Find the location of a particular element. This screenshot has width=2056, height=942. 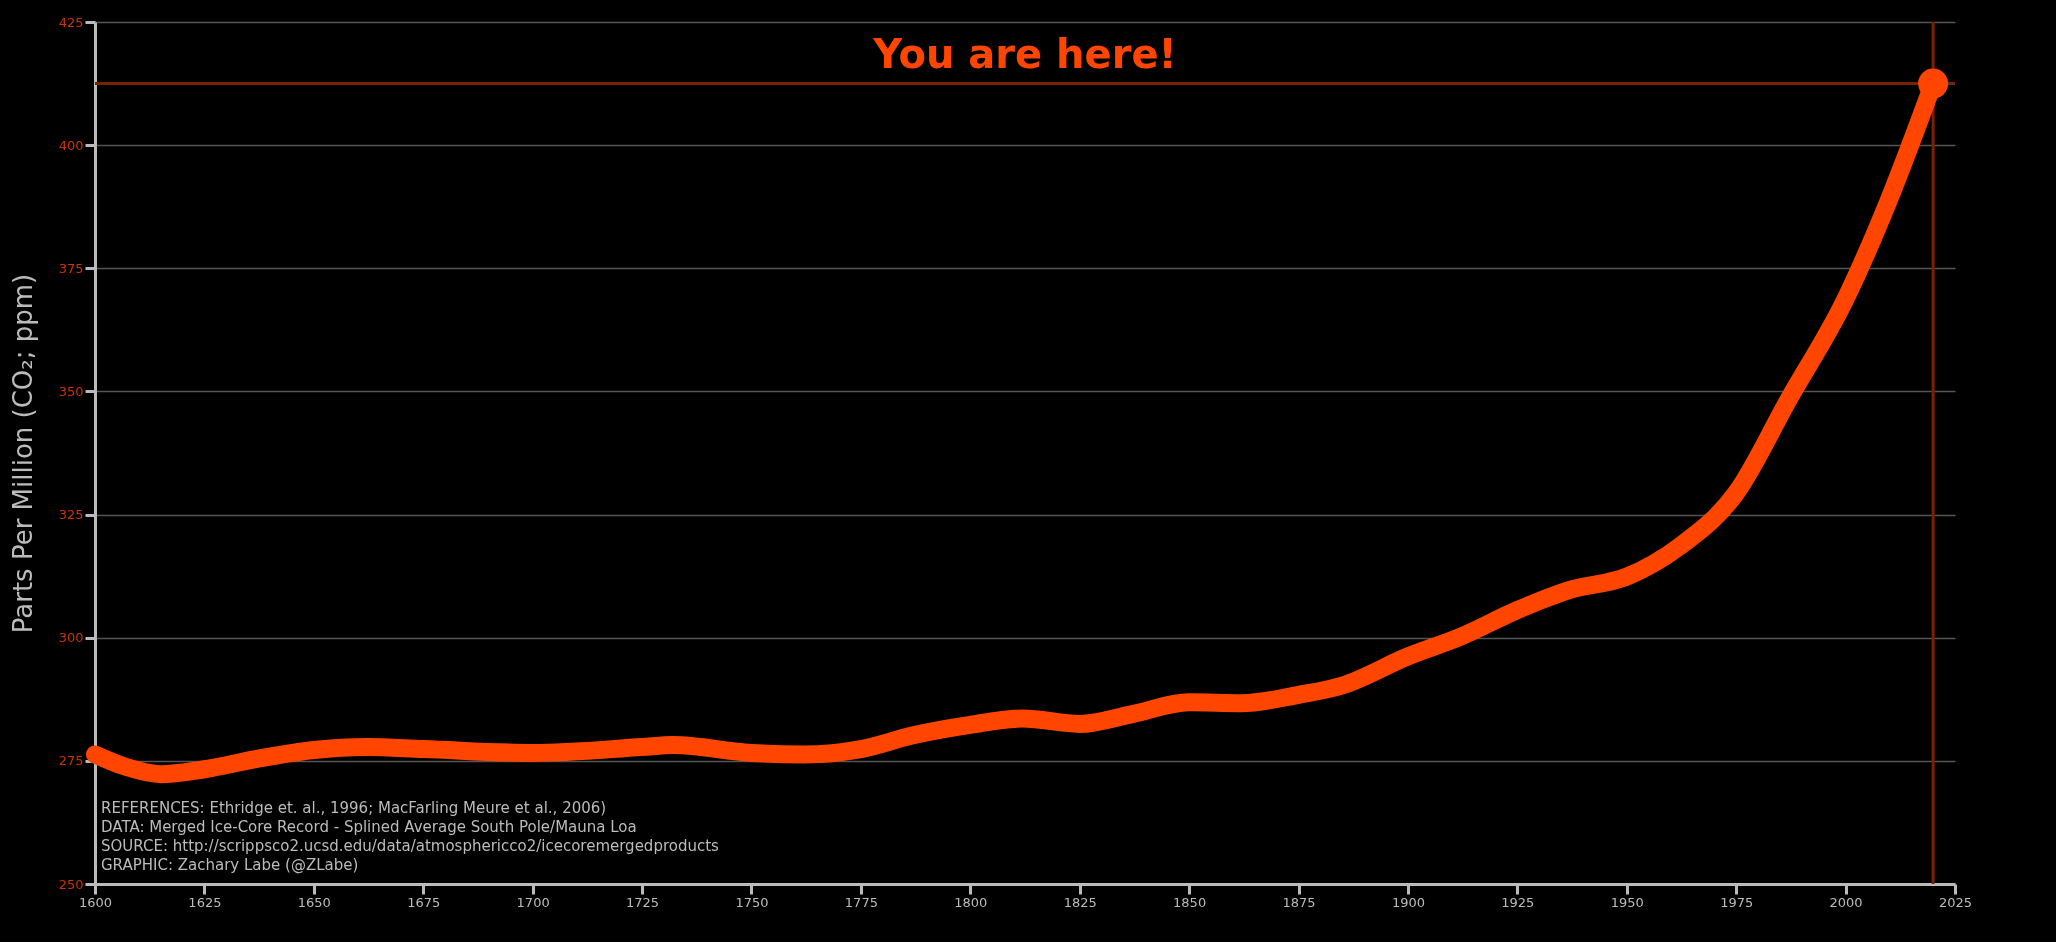

x-tick-label: 1650 is located at coordinates (314, 902).